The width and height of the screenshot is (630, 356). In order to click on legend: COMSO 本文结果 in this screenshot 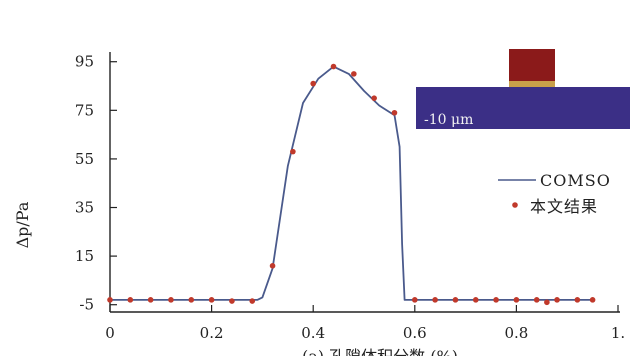, I will do `click(554, 193)`.